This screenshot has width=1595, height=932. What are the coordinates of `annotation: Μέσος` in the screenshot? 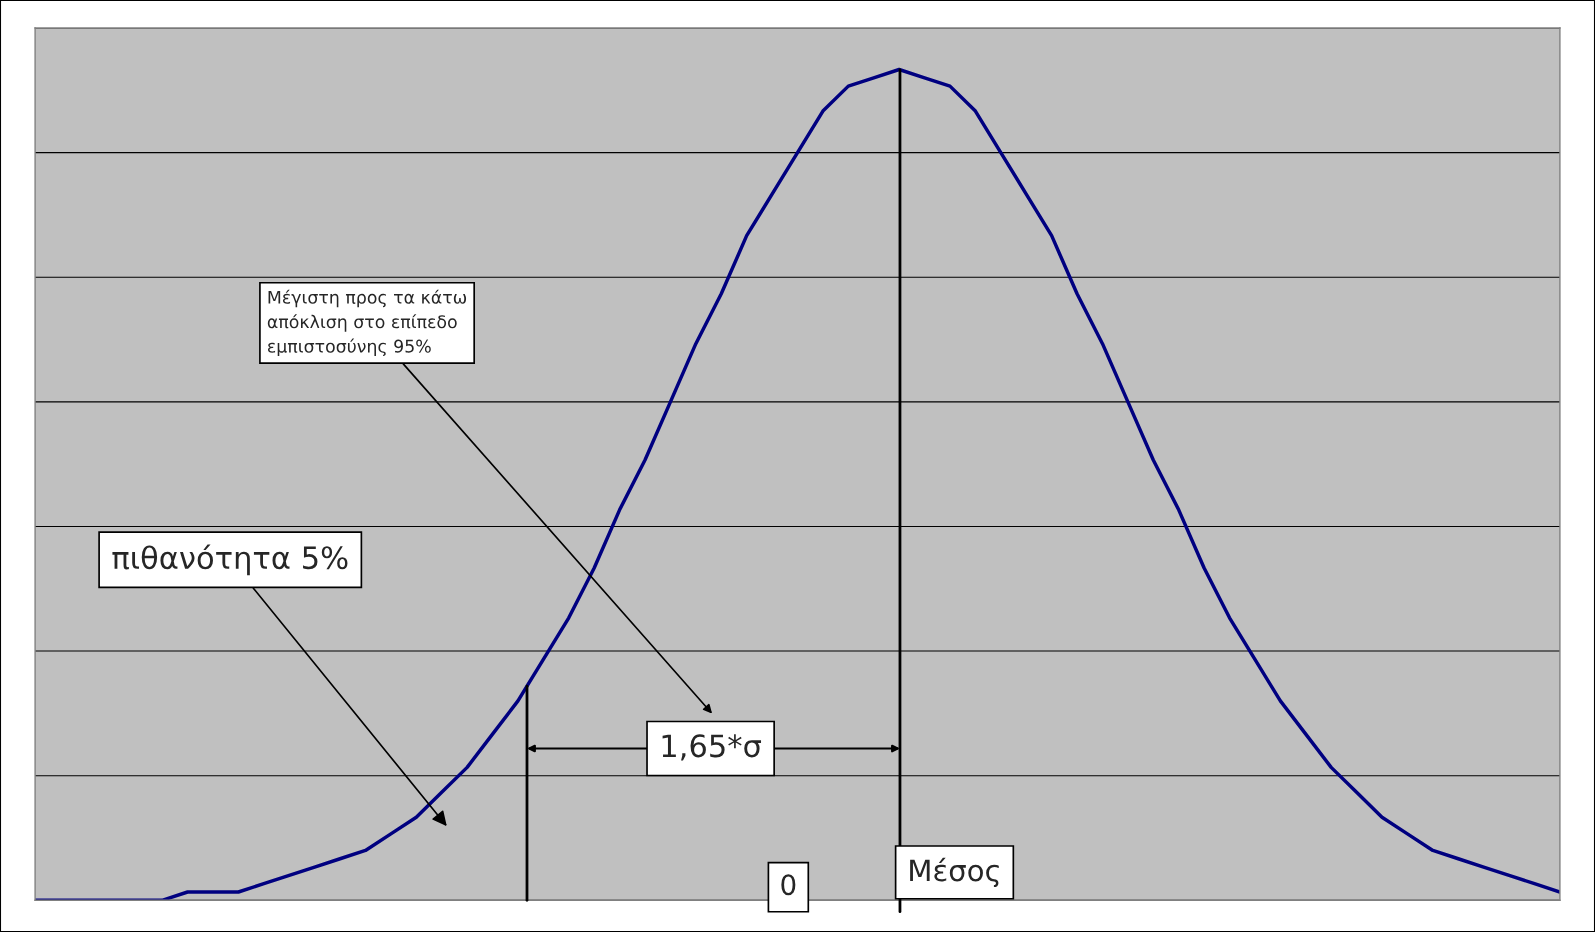 It's located at (954, 872).